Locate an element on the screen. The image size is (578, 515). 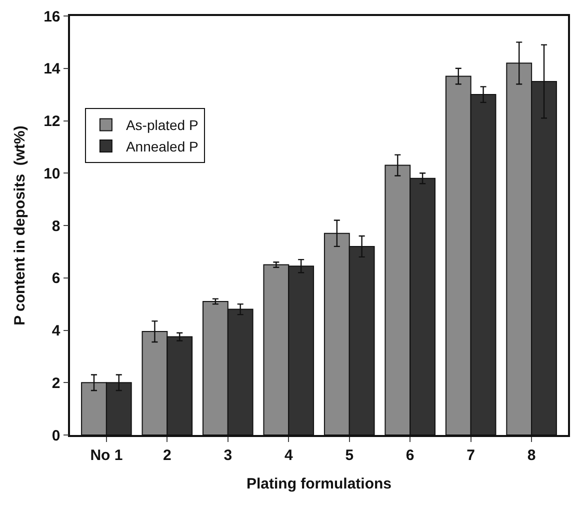
y-tick-label: 2 is located at coordinates (56, 383).